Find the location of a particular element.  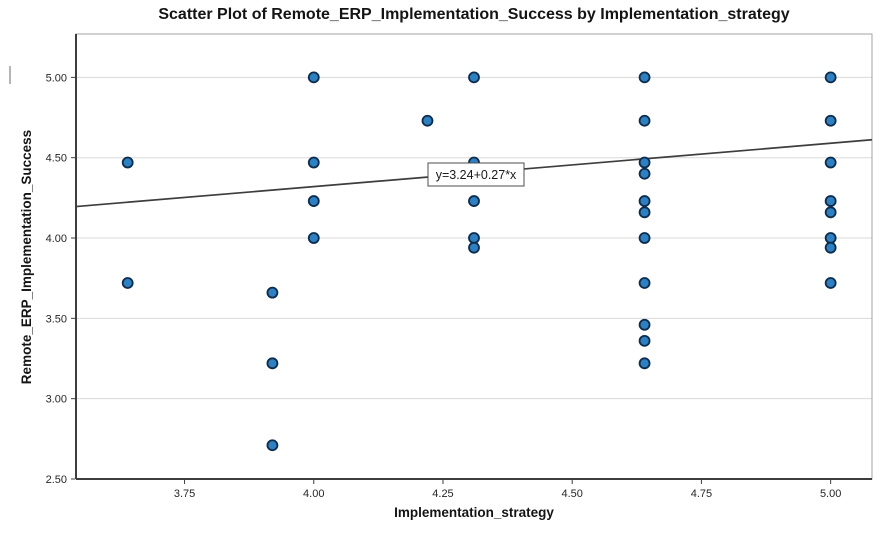

viewer-edge-artifact is located at coordinates (10, 75).